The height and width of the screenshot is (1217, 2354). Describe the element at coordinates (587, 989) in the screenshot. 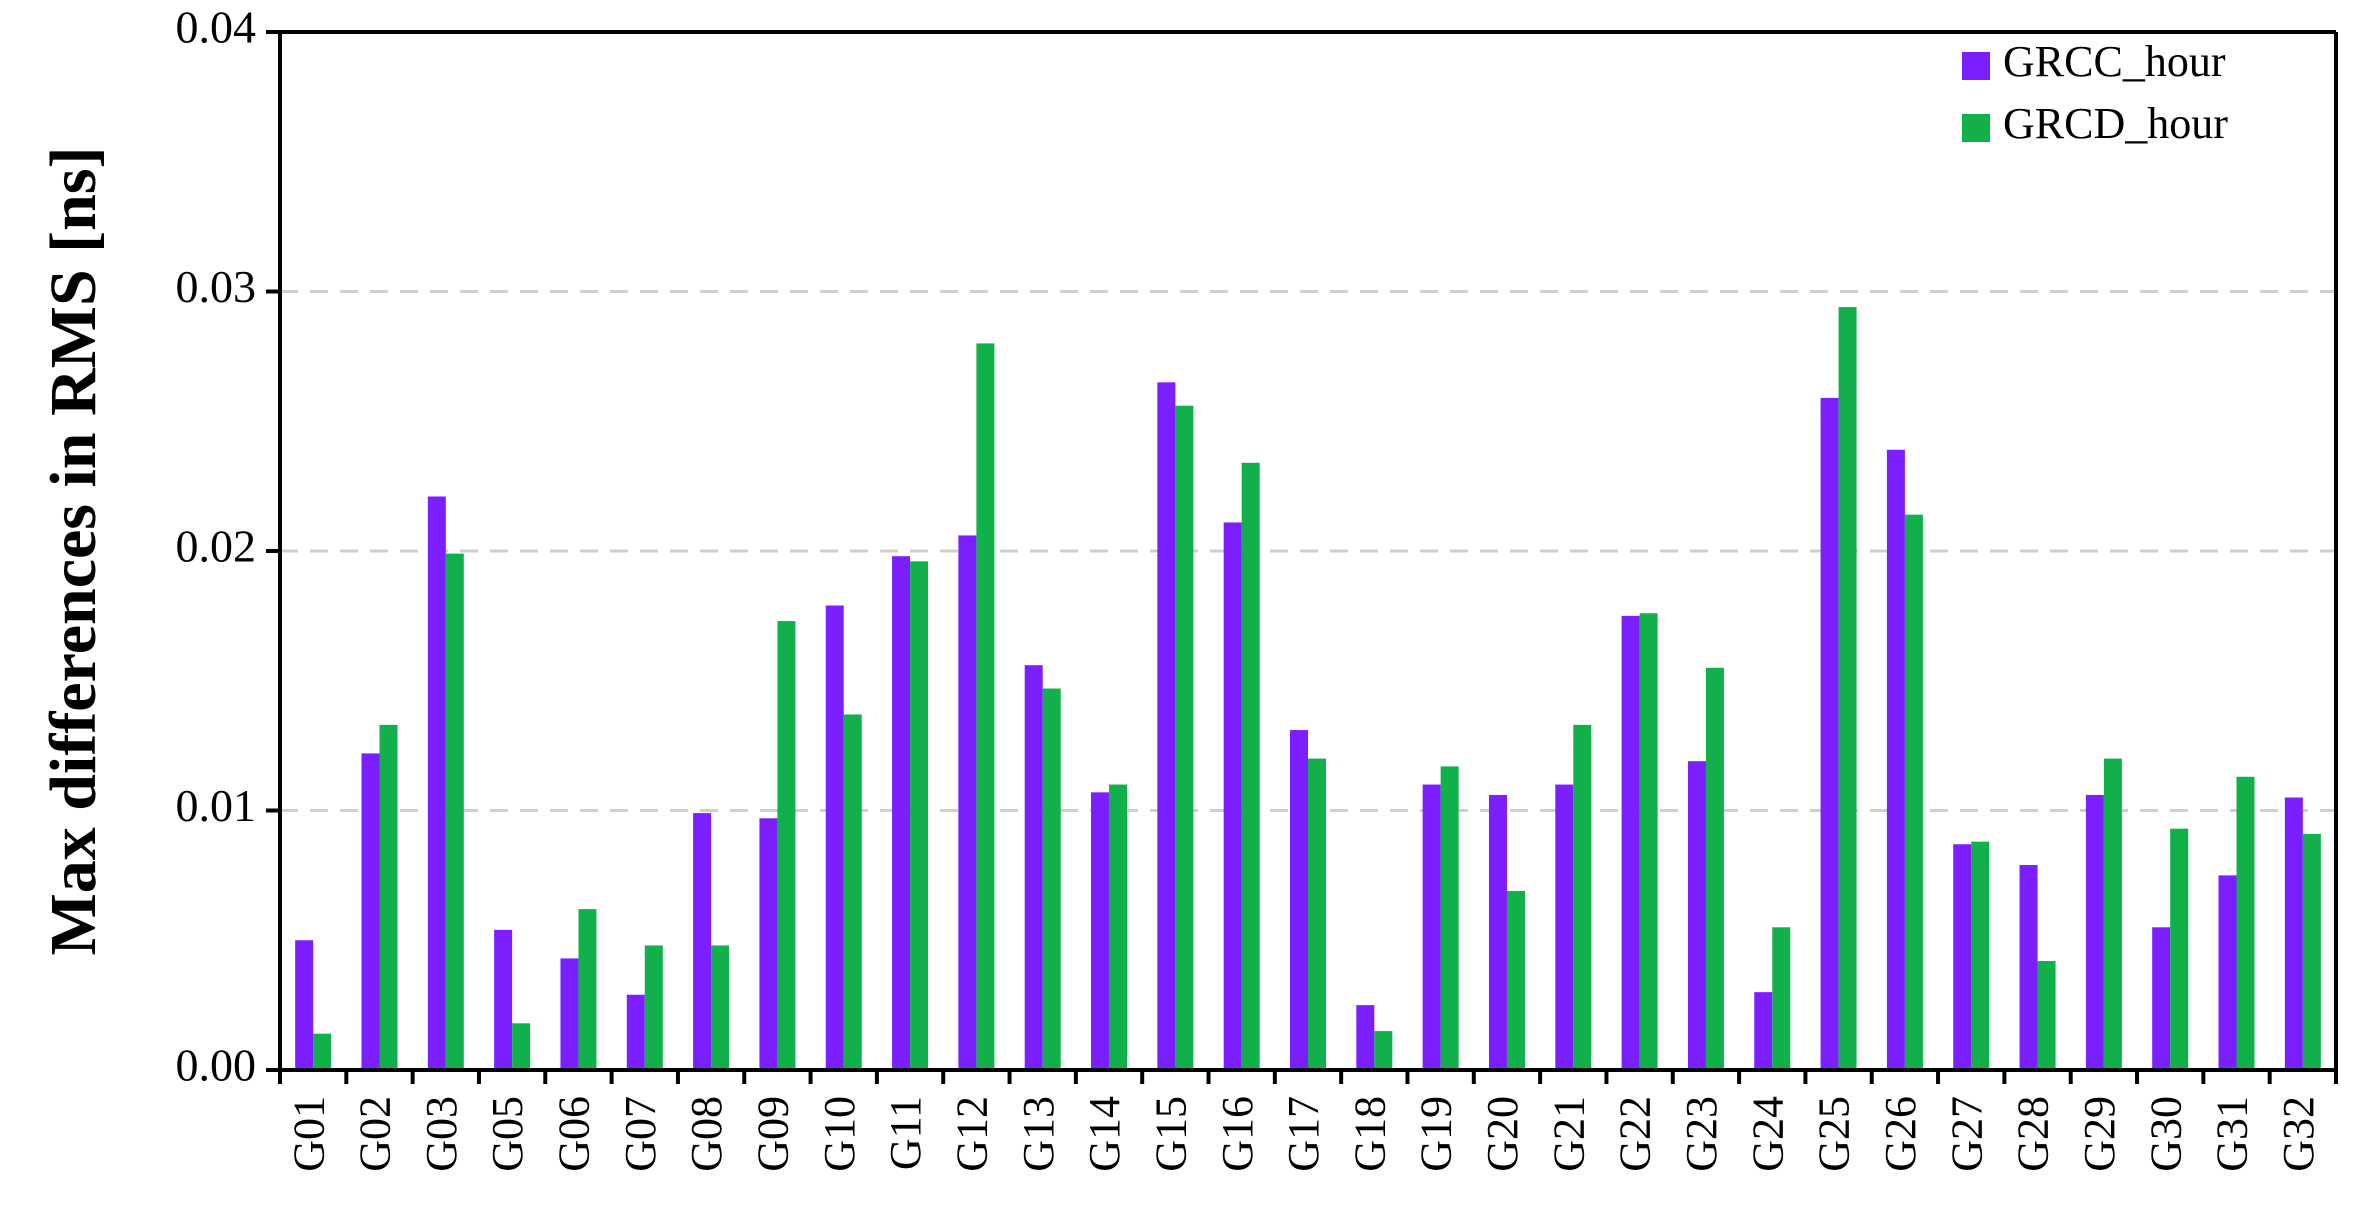

I see `bar-GRCD_hour-G06` at that location.